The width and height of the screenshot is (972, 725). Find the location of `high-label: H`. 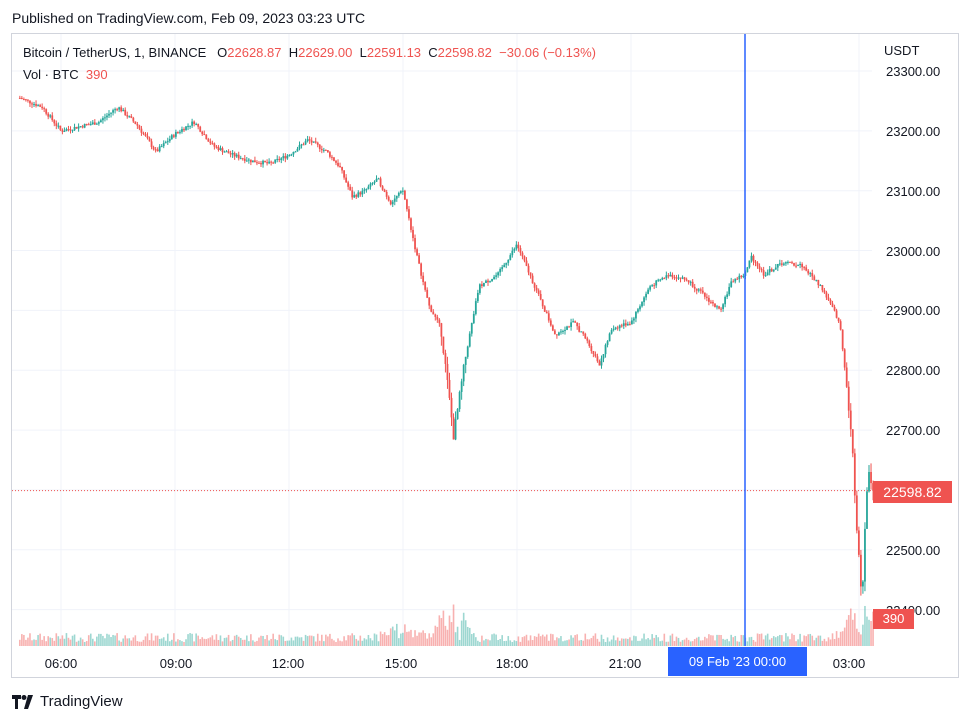

high-label: H is located at coordinates (293, 52).